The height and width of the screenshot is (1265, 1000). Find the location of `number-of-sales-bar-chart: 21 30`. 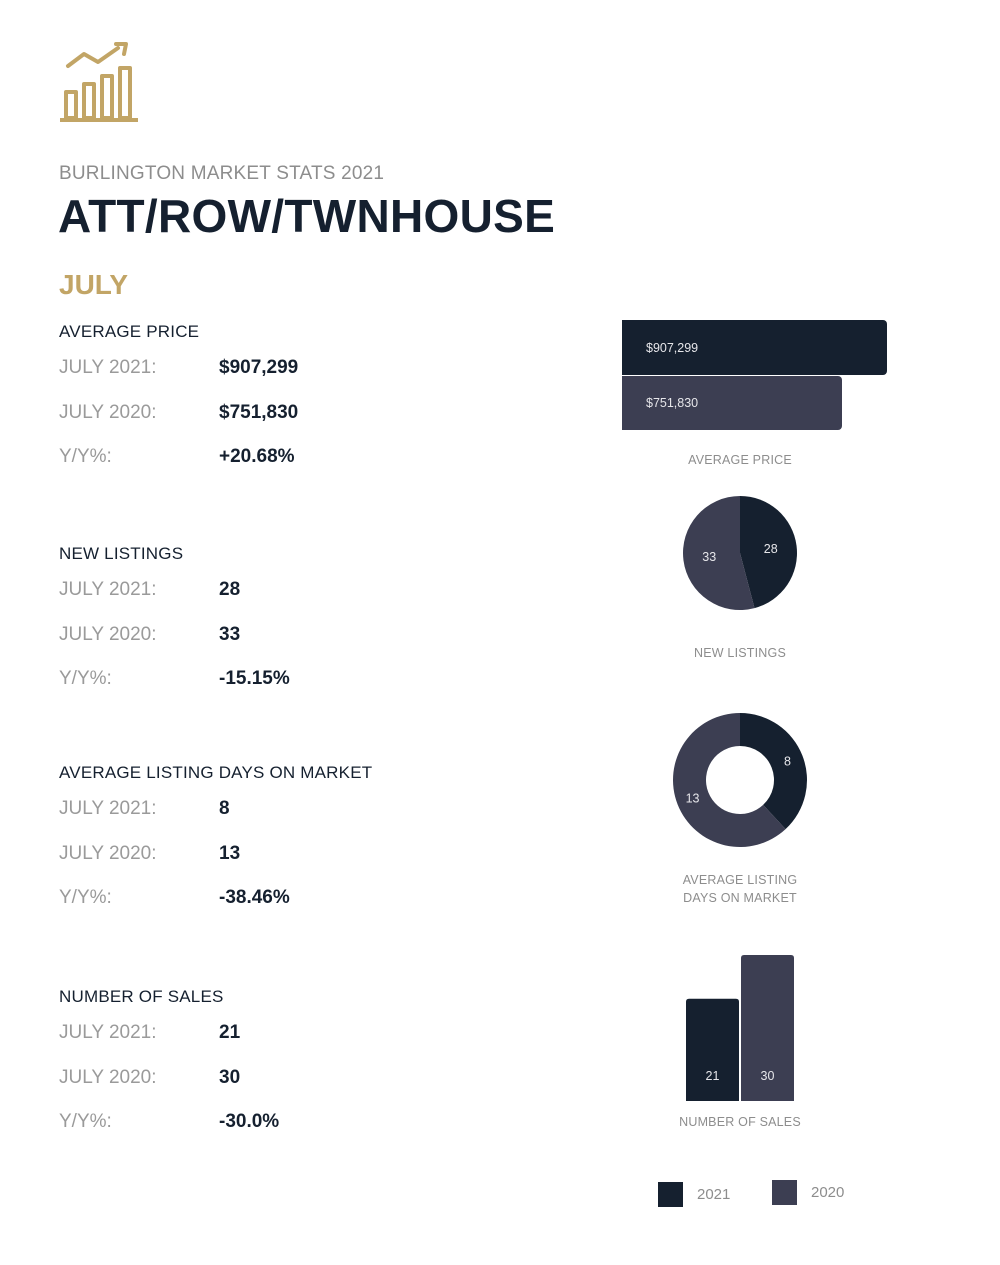

number-of-sales-bar-chart: 21 30 is located at coordinates (740, 1028).